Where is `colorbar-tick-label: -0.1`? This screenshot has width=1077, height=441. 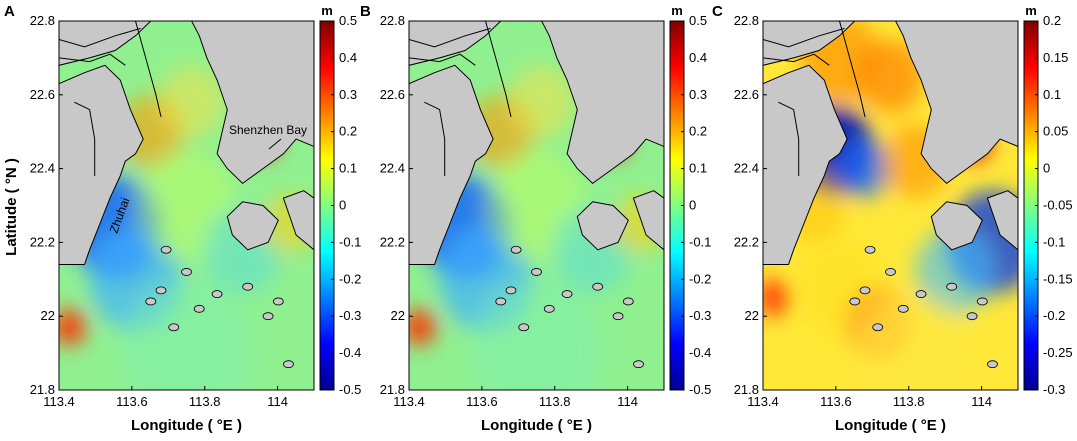
colorbar-tick-label: -0.1 is located at coordinates (700, 241).